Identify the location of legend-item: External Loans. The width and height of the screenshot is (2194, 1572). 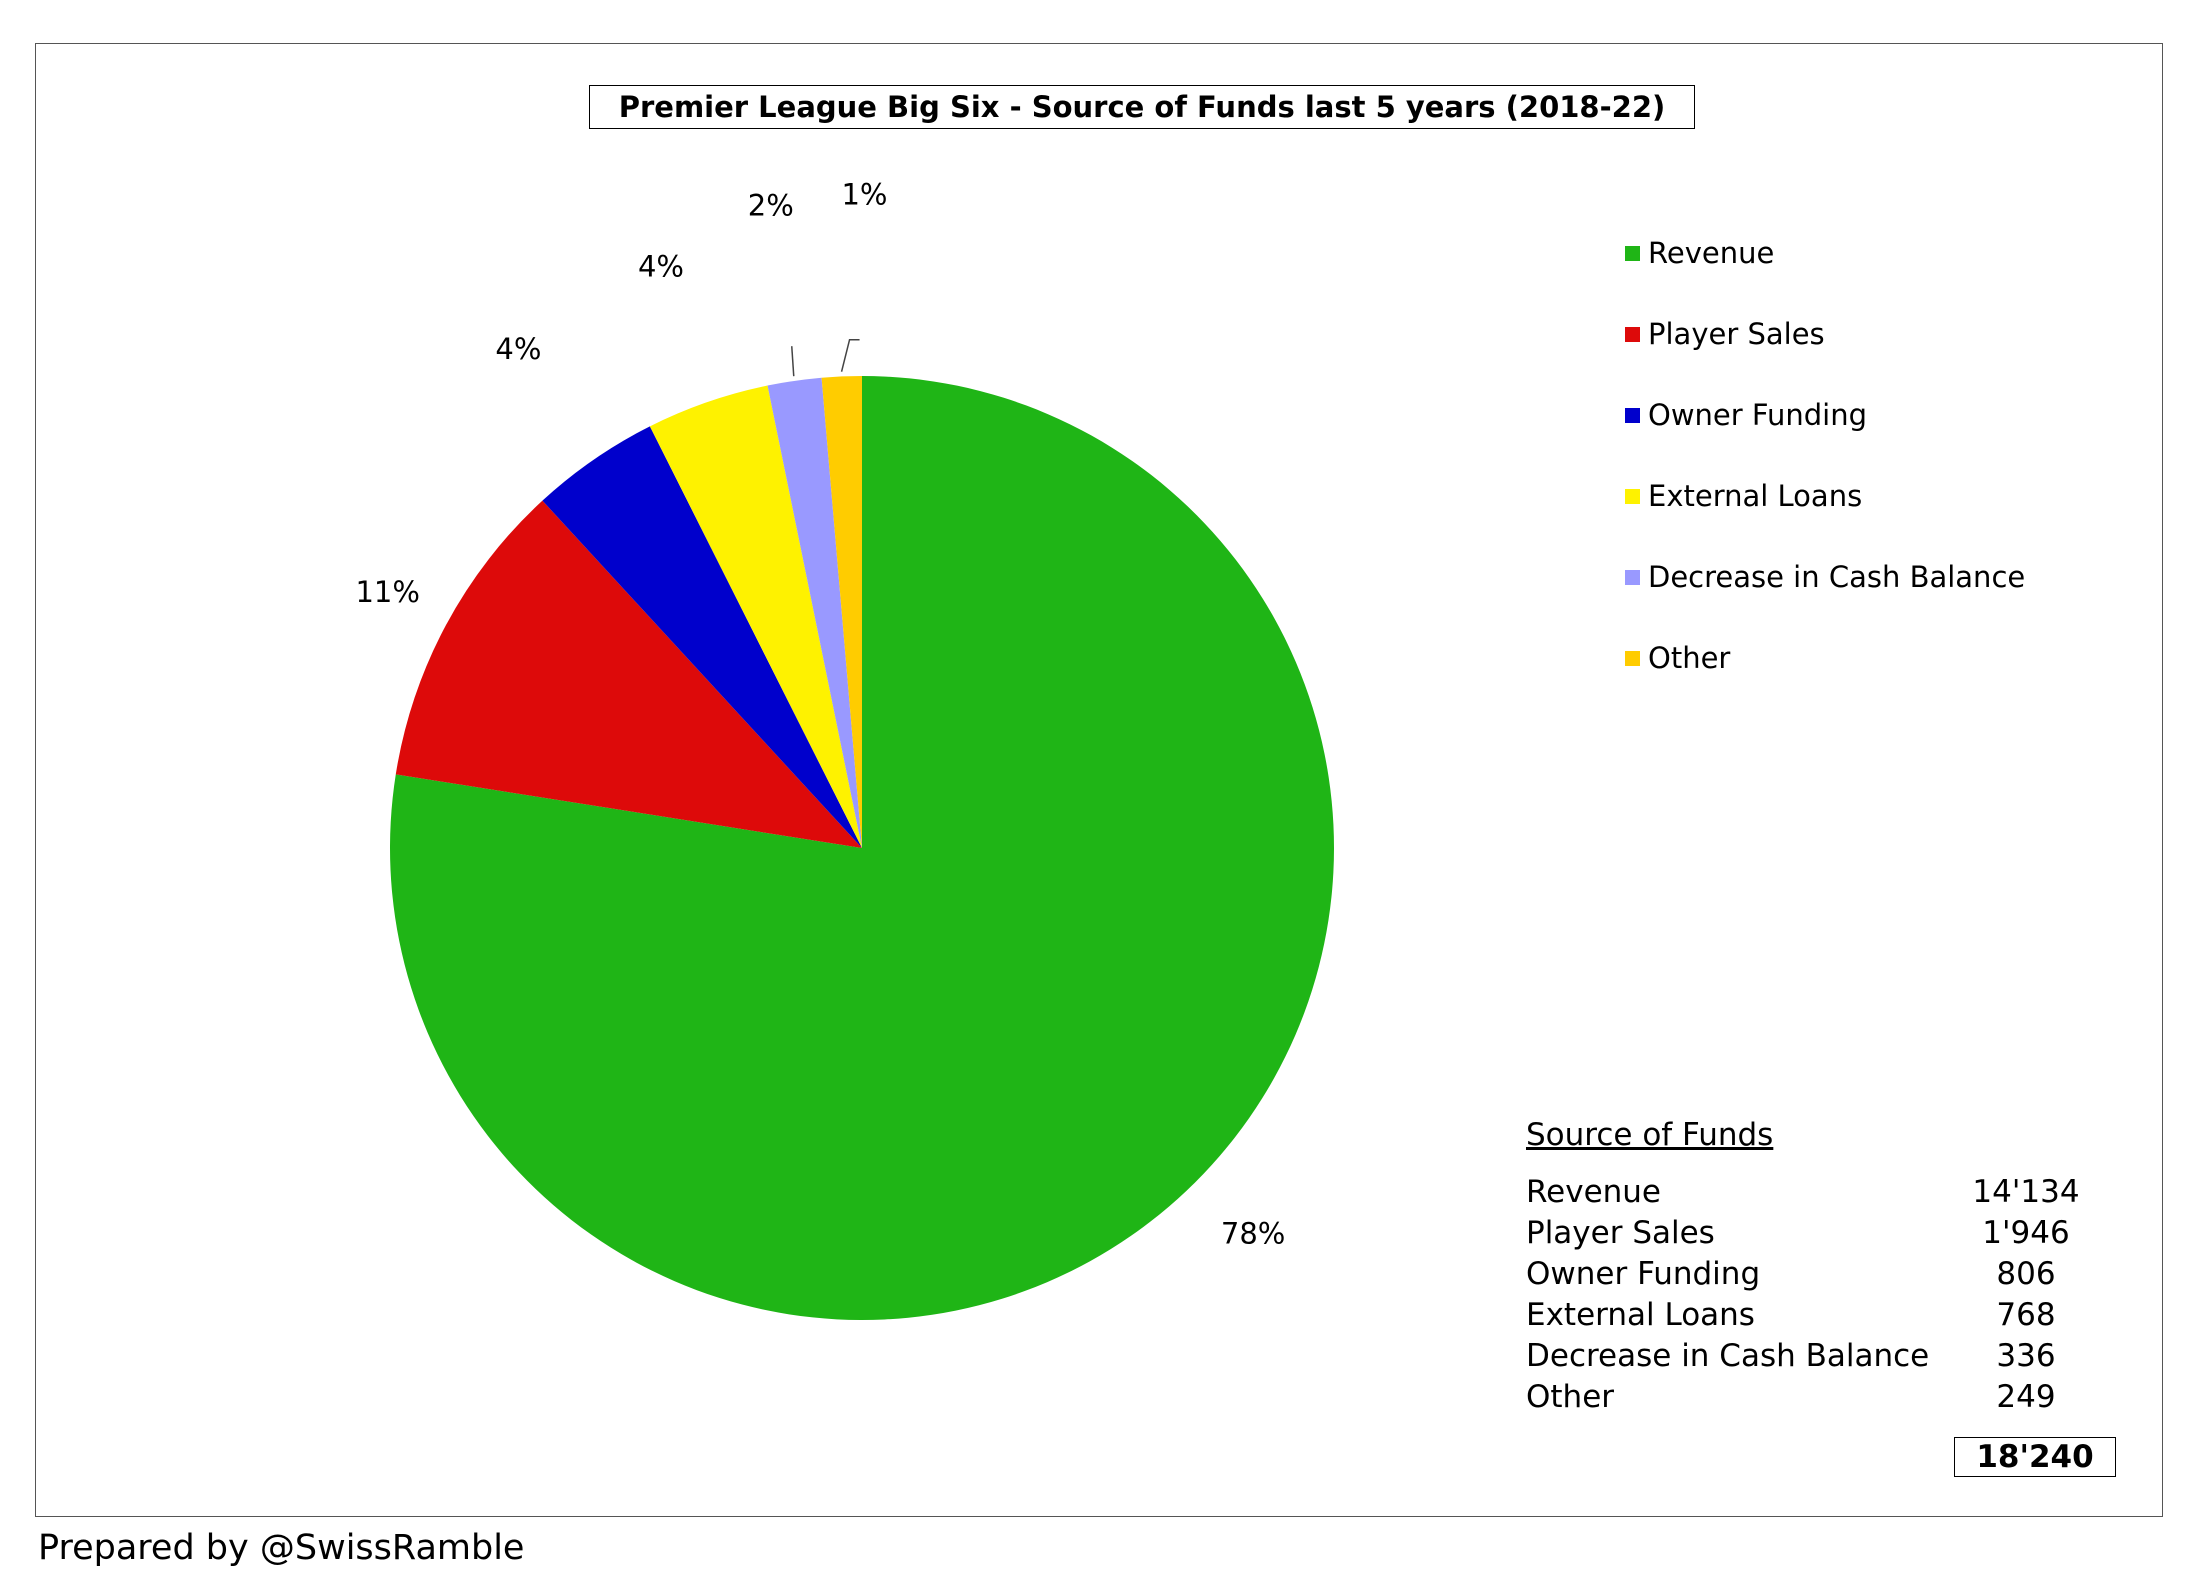
(1743, 496).